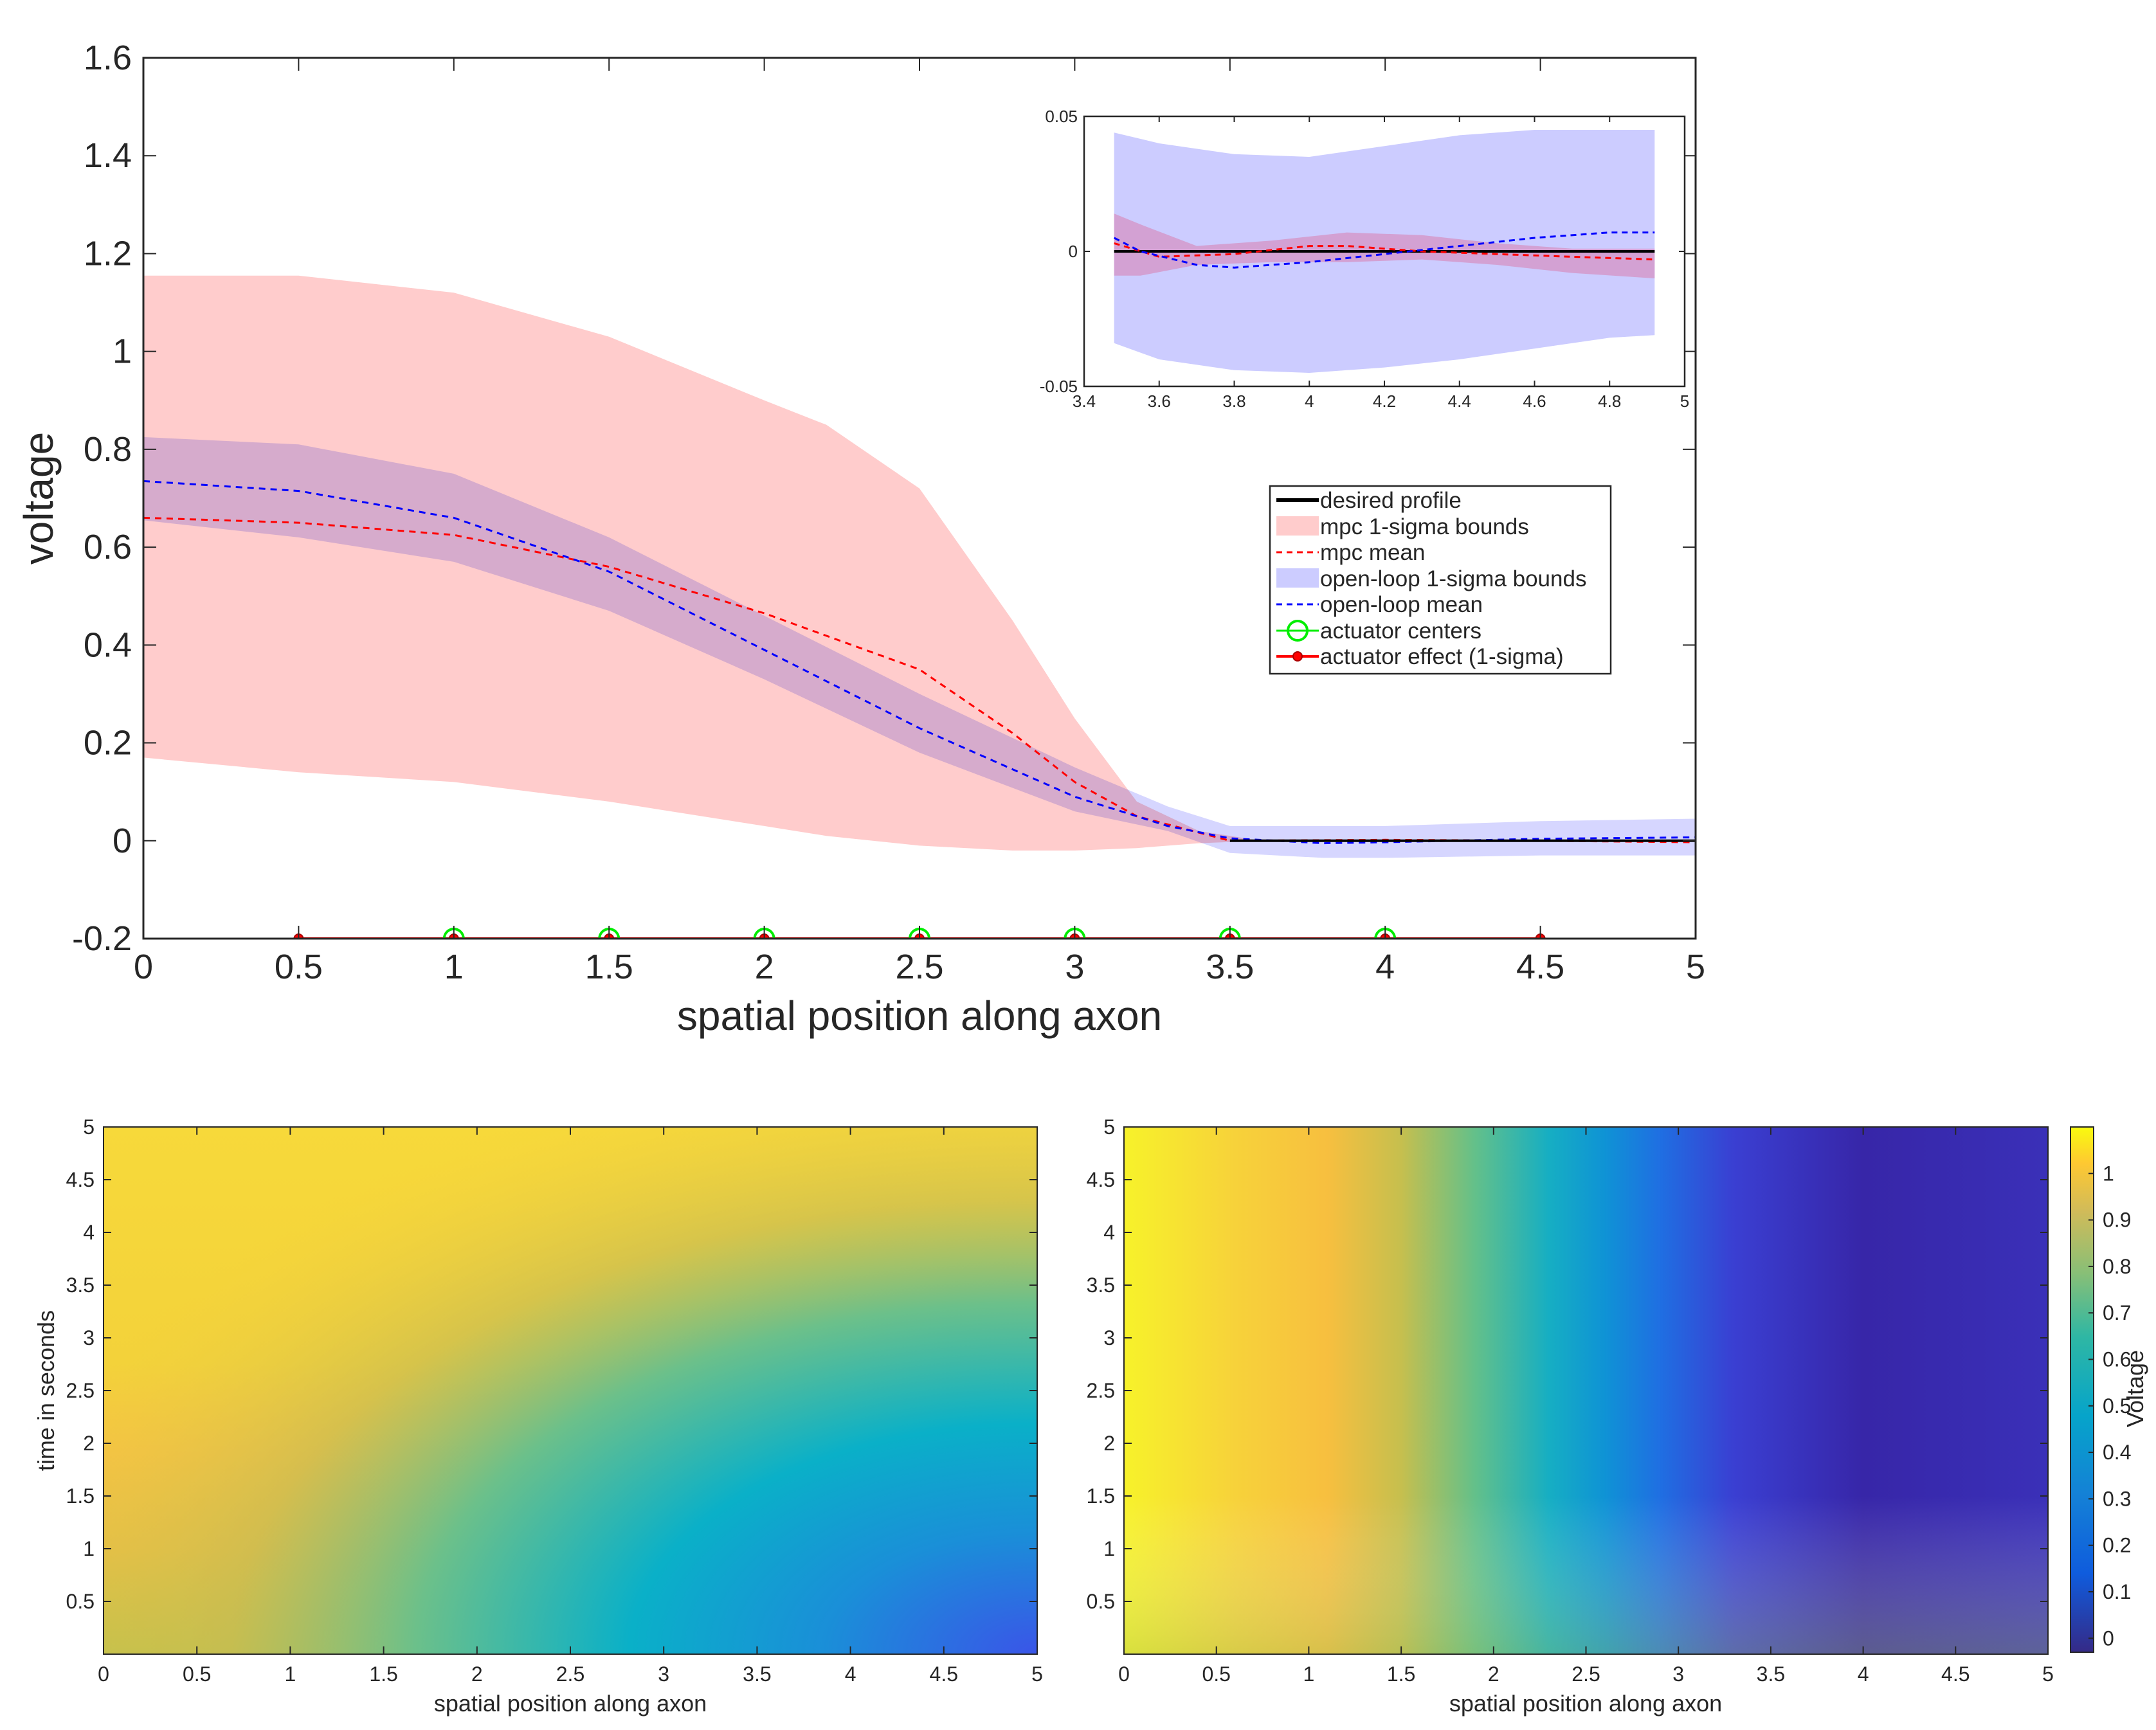 Image resolution: width=2156 pixels, height=1730 pixels. I want to click on heatmap-left-xlabel: spatial position along axon, so click(570, 1703).